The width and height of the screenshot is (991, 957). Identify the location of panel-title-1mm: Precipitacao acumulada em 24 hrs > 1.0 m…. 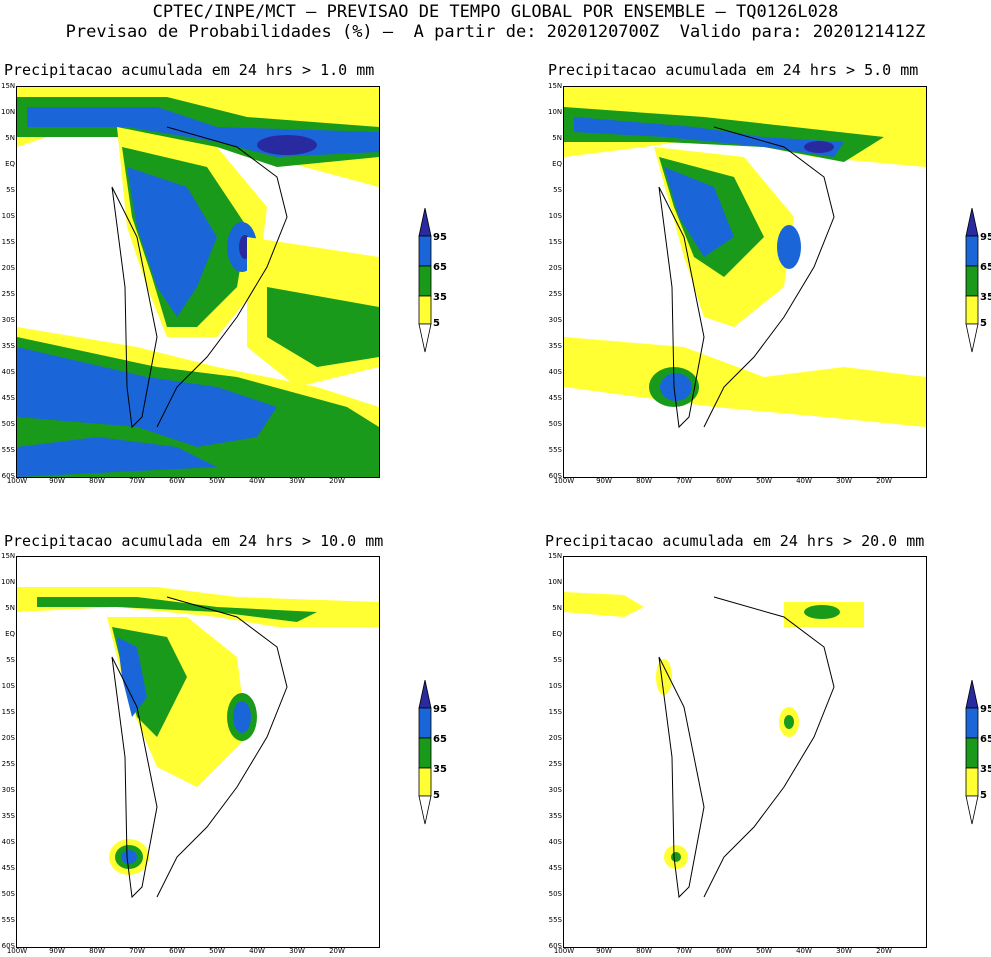
(189, 70).